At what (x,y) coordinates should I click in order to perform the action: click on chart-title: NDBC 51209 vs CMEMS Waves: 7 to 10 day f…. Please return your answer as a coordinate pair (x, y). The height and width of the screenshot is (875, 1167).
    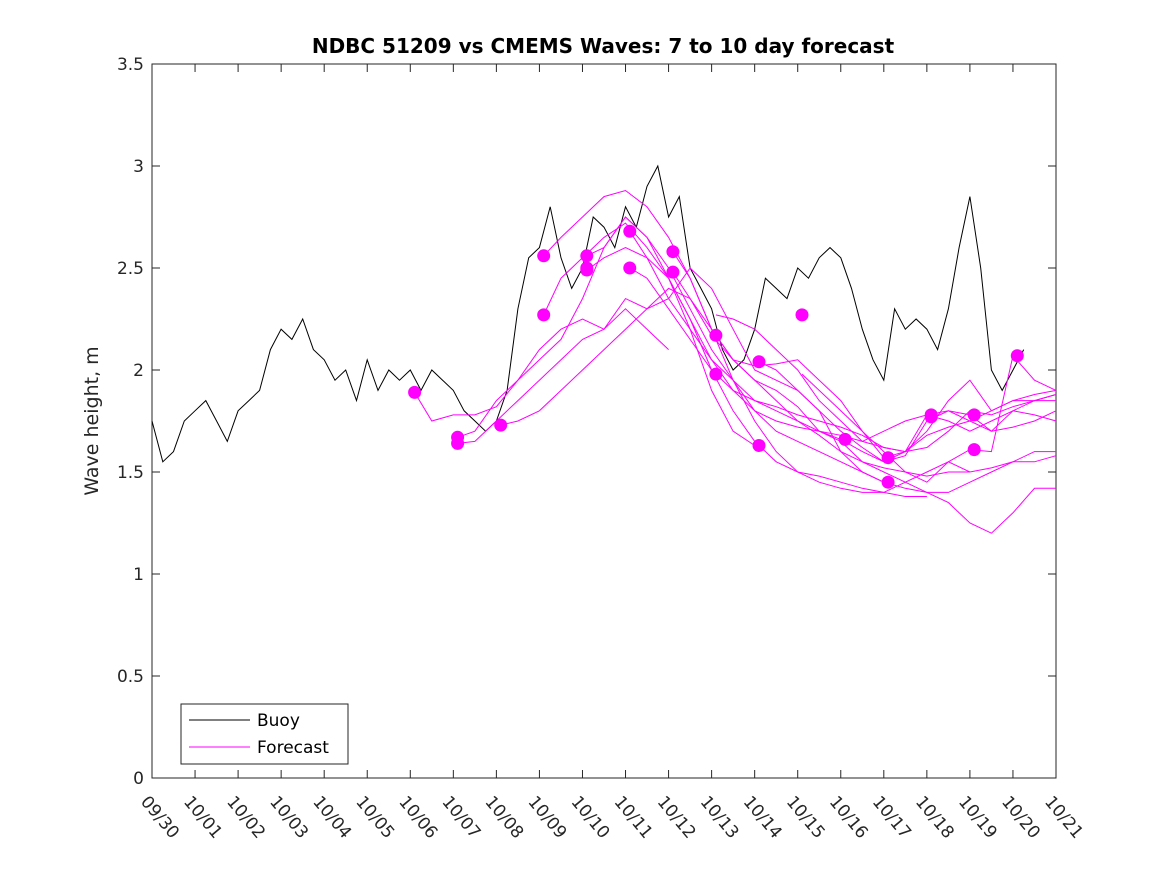
    Looking at the image, I should click on (603, 46).